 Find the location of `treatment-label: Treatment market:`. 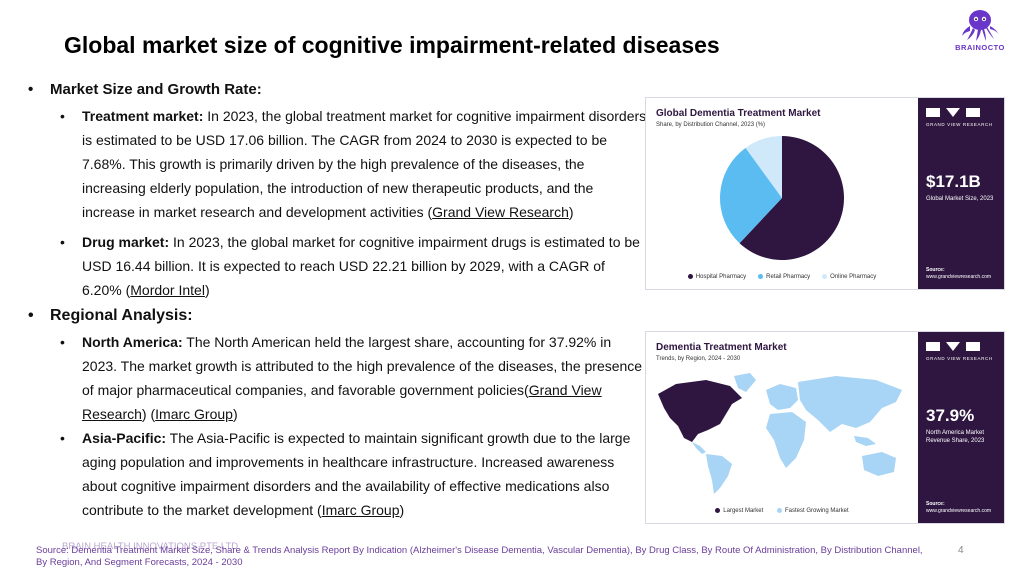

treatment-label: Treatment market: is located at coordinates (143, 116).